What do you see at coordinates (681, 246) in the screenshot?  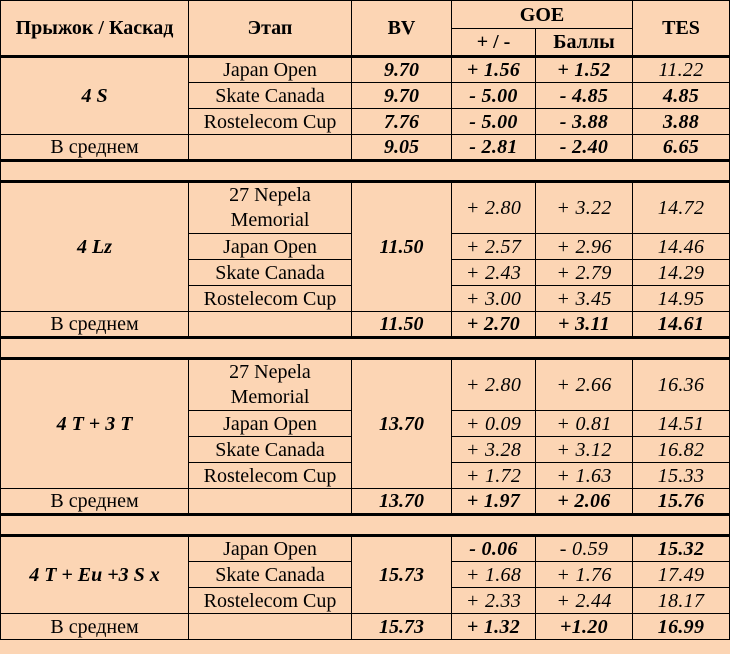 I see `tes-value: 14.46` at bounding box center [681, 246].